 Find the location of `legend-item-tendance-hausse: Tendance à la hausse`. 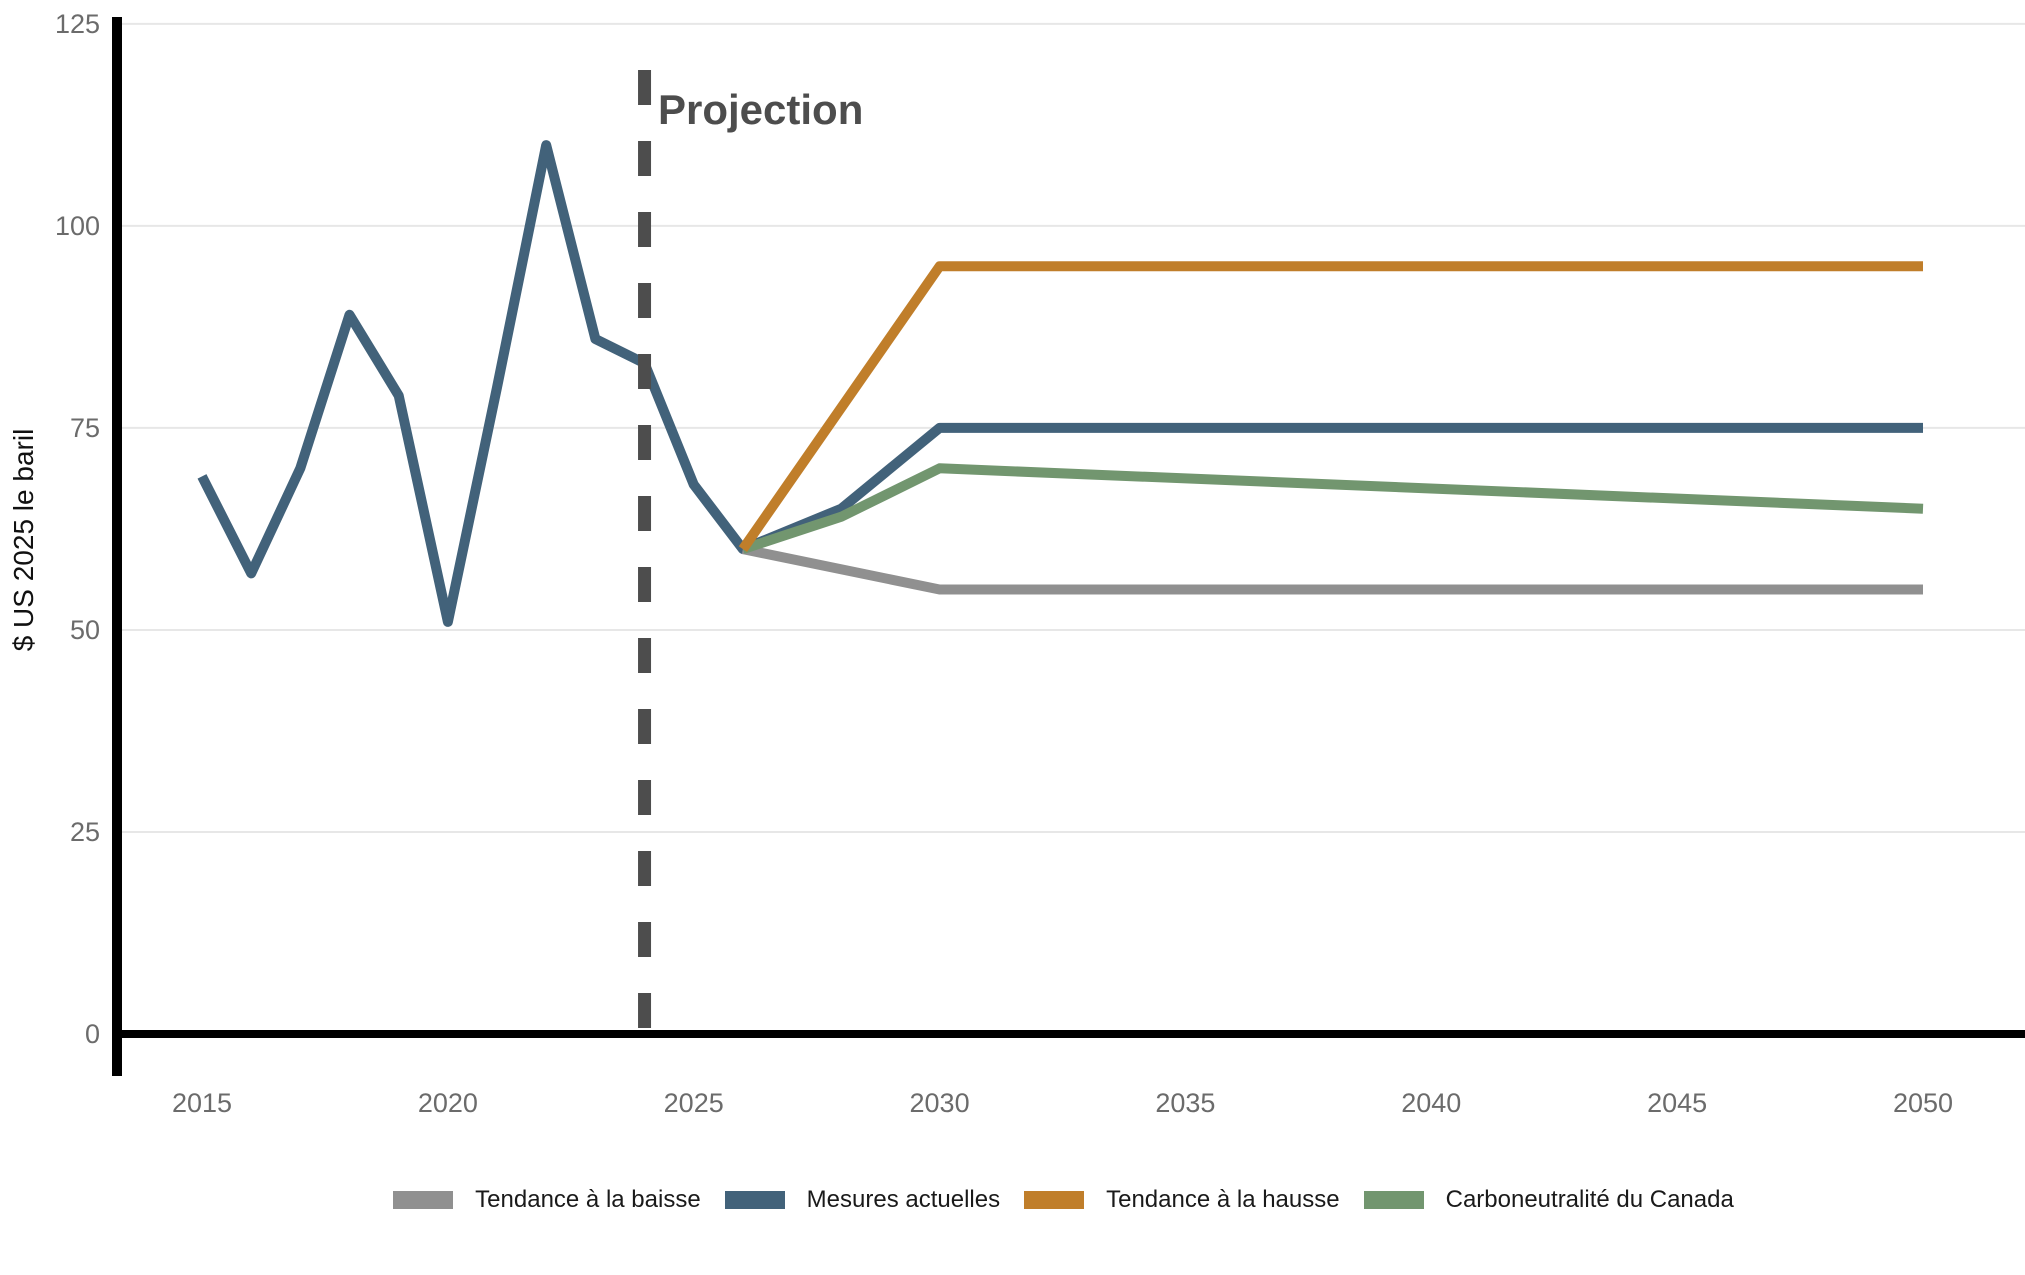

legend-item-tendance-hausse: Tendance à la hausse is located at coordinates (1182, 1200).